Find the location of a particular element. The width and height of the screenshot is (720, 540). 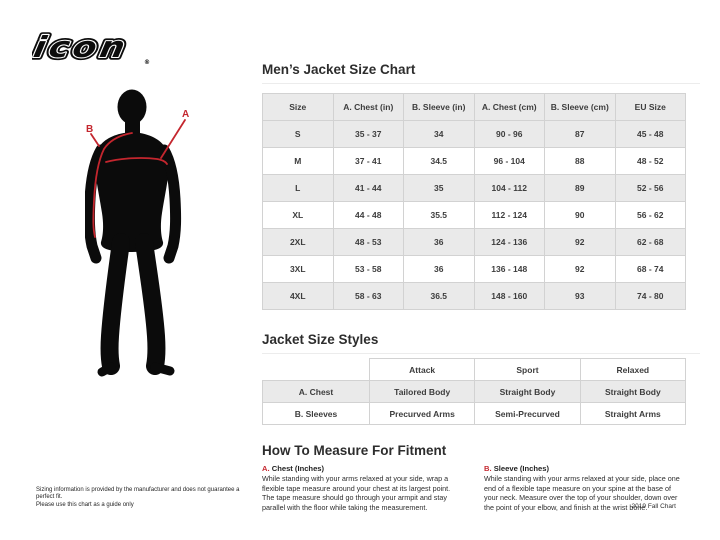

svg-text: icon is located at coordinates (81, 47).